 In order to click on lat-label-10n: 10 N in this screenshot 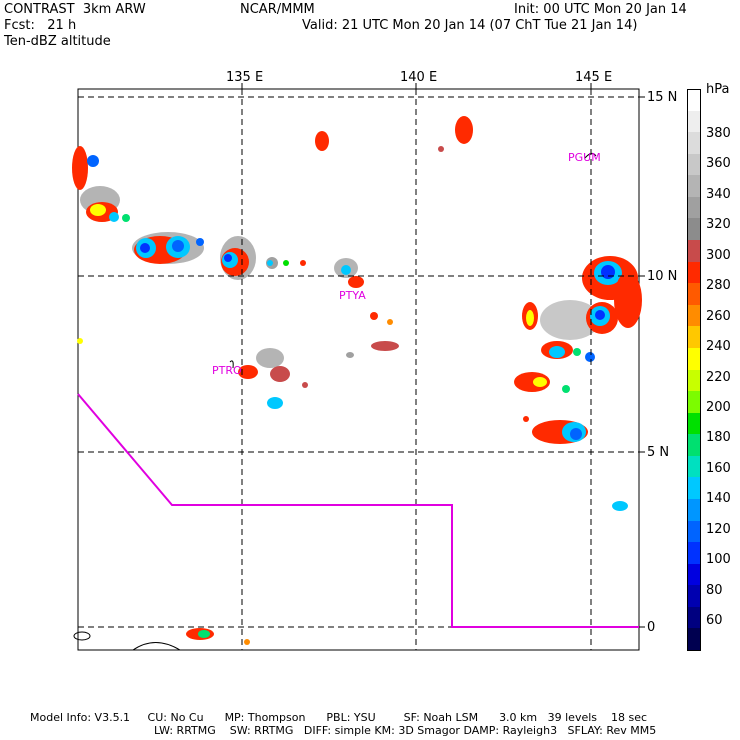, I will do `click(662, 276)`.